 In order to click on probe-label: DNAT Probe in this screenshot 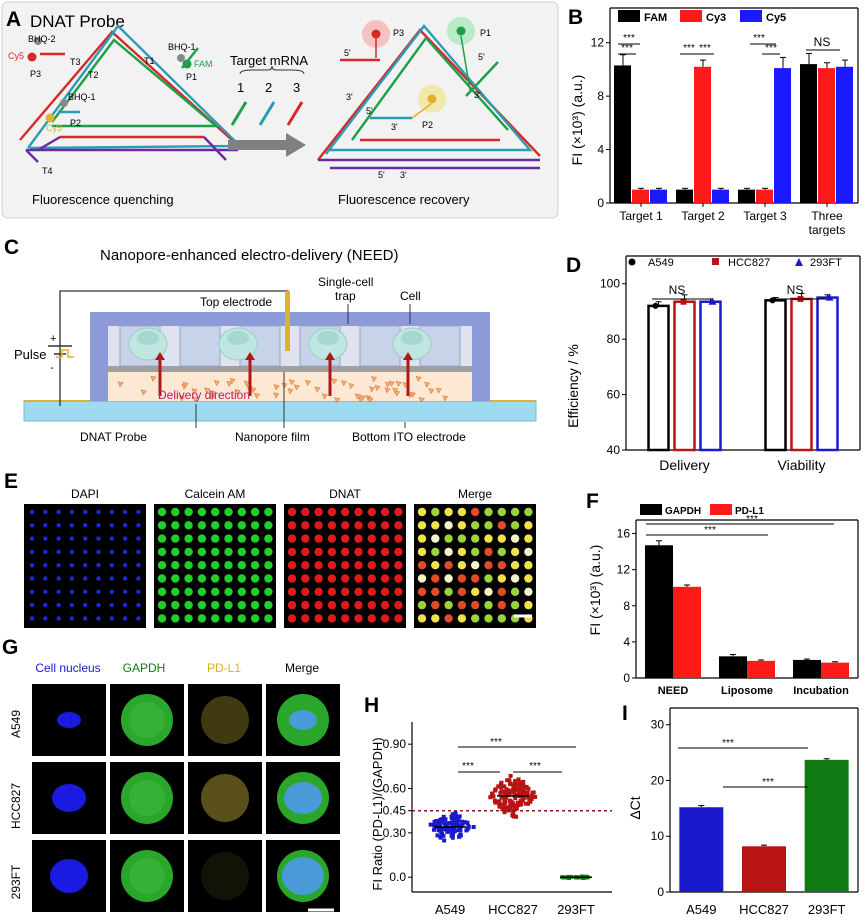, I will do `click(113, 437)`.